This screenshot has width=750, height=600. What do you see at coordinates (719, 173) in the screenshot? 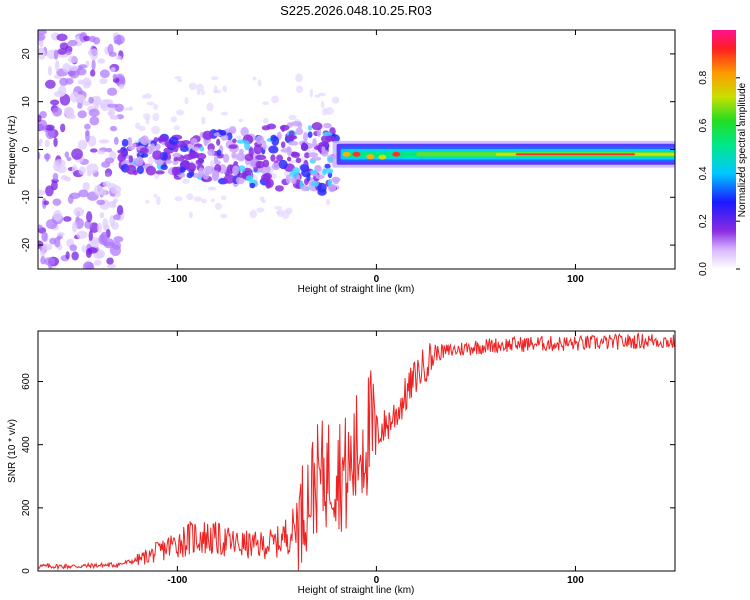
I see `colorbar-ticks: 0.0 0.2 0.4 0.6 0.8` at bounding box center [719, 173].